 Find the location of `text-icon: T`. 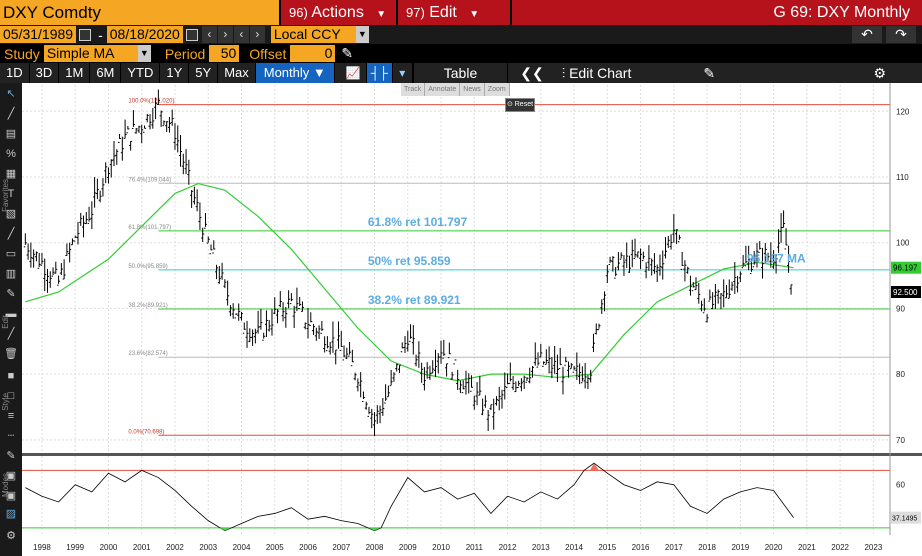

text-icon: T is located at coordinates (11, 194).